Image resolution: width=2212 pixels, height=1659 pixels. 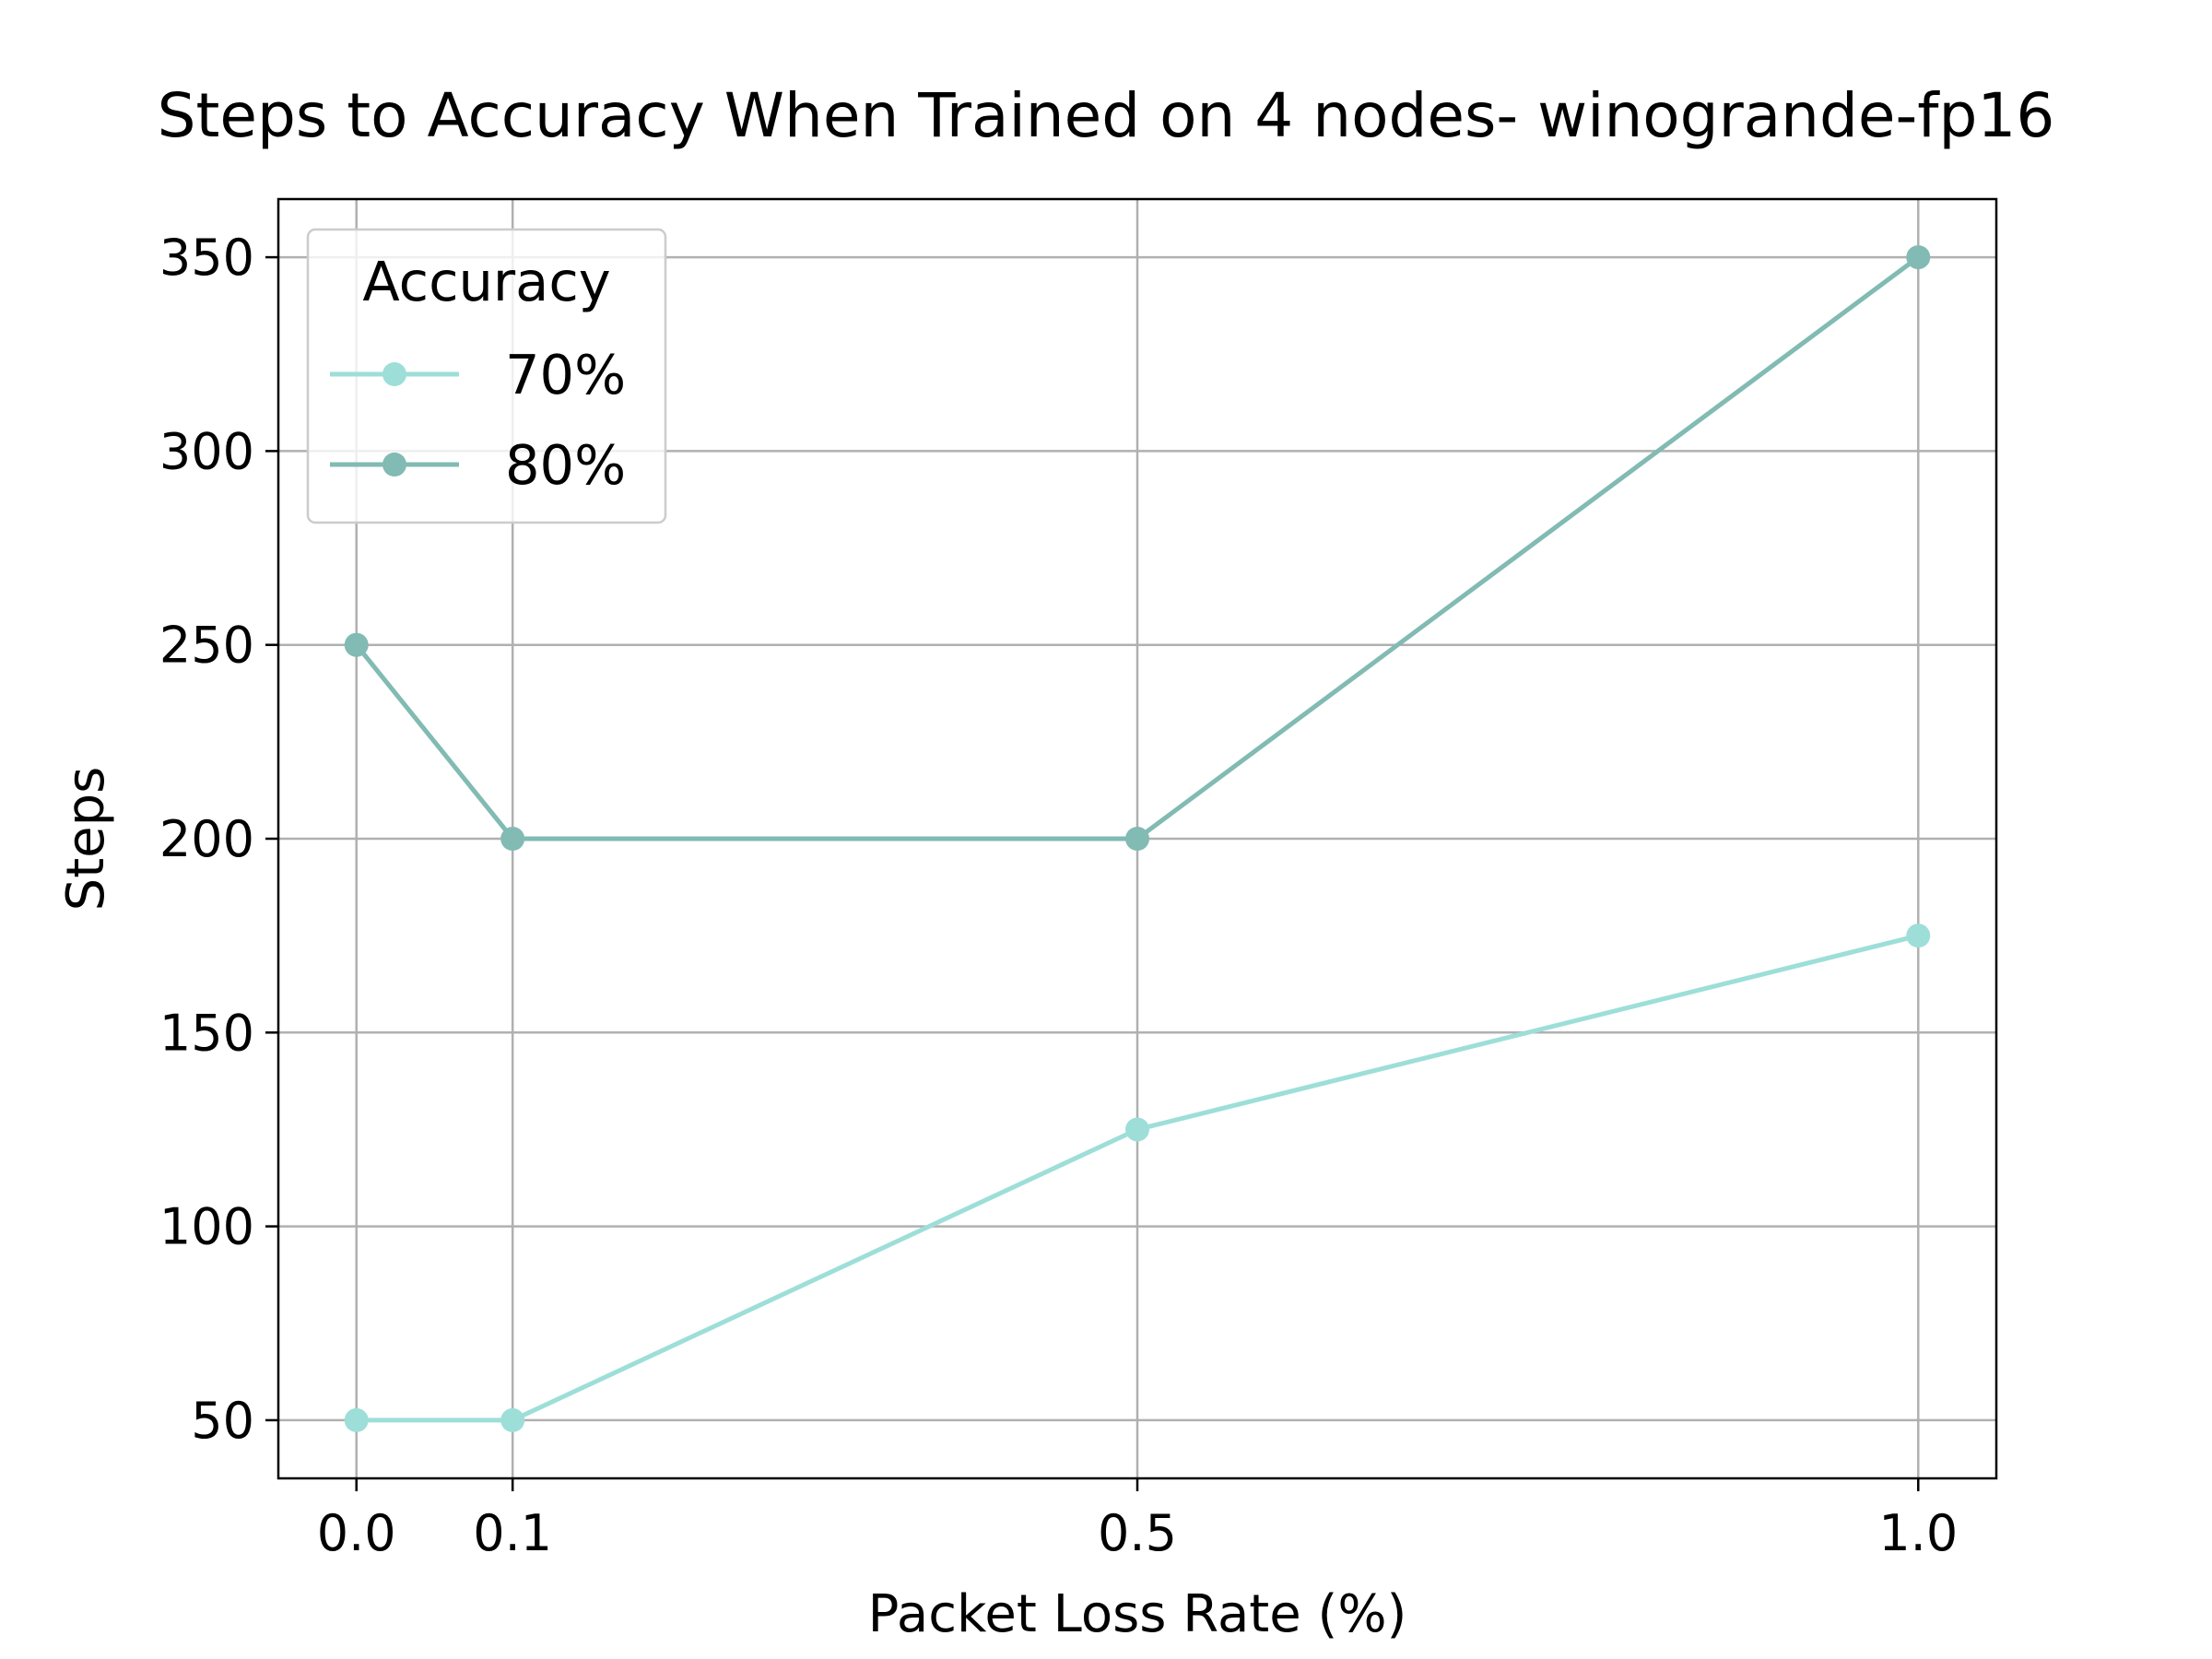 What do you see at coordinates (356, 1533) in the screenshot?
I see `x-tick-label: 0.0` at bounding box center [356, 1533].